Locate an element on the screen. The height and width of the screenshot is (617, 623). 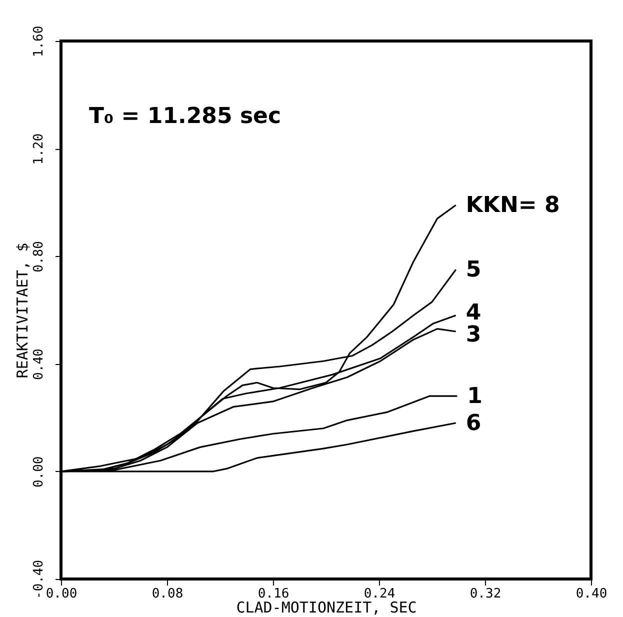
y-tick-label: 1.60 is located at coordinates (39, 42).